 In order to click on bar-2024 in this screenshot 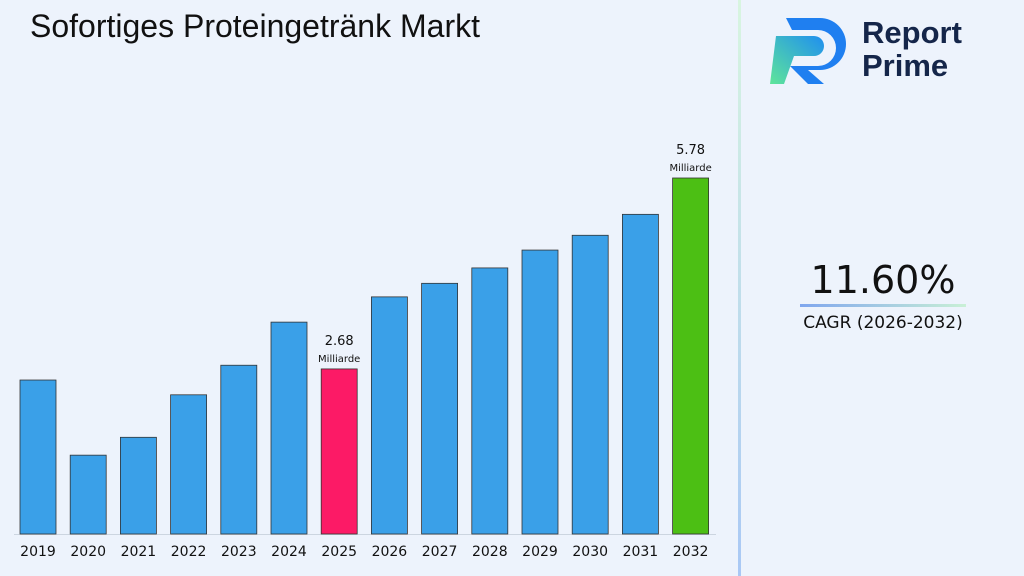, I will do `click(289, 428)`.